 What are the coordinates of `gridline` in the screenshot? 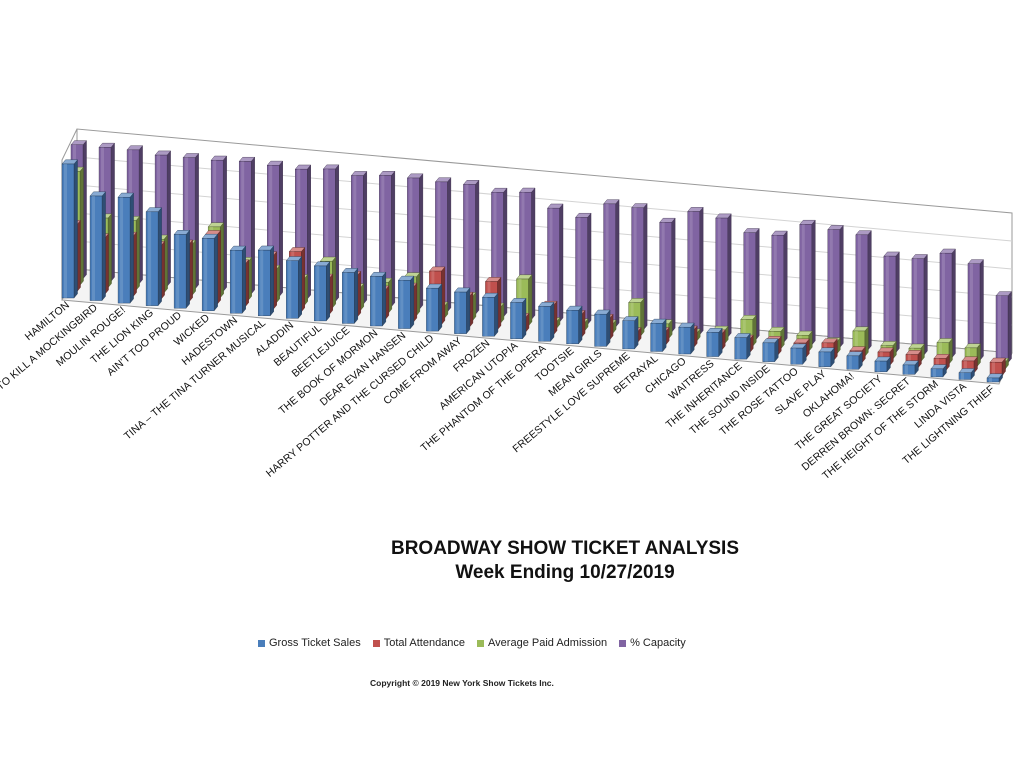 It's located at (544, 199).